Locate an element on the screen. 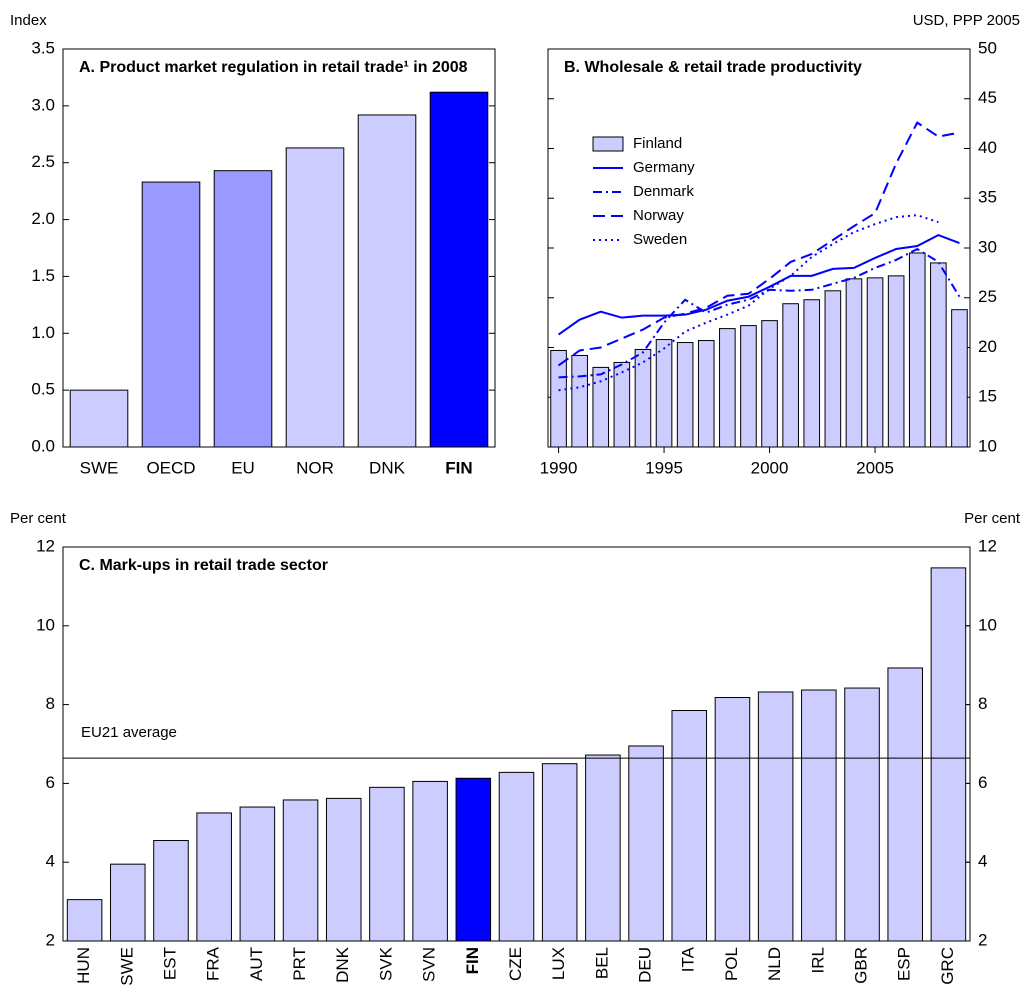  y-tick-label: 0.0 is located at coordinates (43, 445).